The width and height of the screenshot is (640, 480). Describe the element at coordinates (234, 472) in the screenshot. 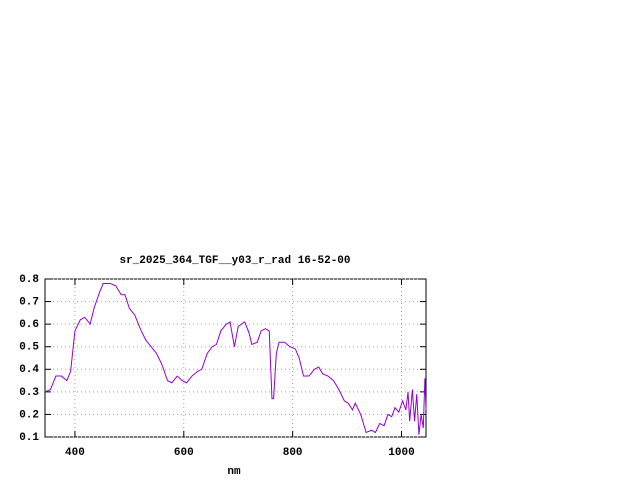

I see `x-axis-label: nm` at that location.